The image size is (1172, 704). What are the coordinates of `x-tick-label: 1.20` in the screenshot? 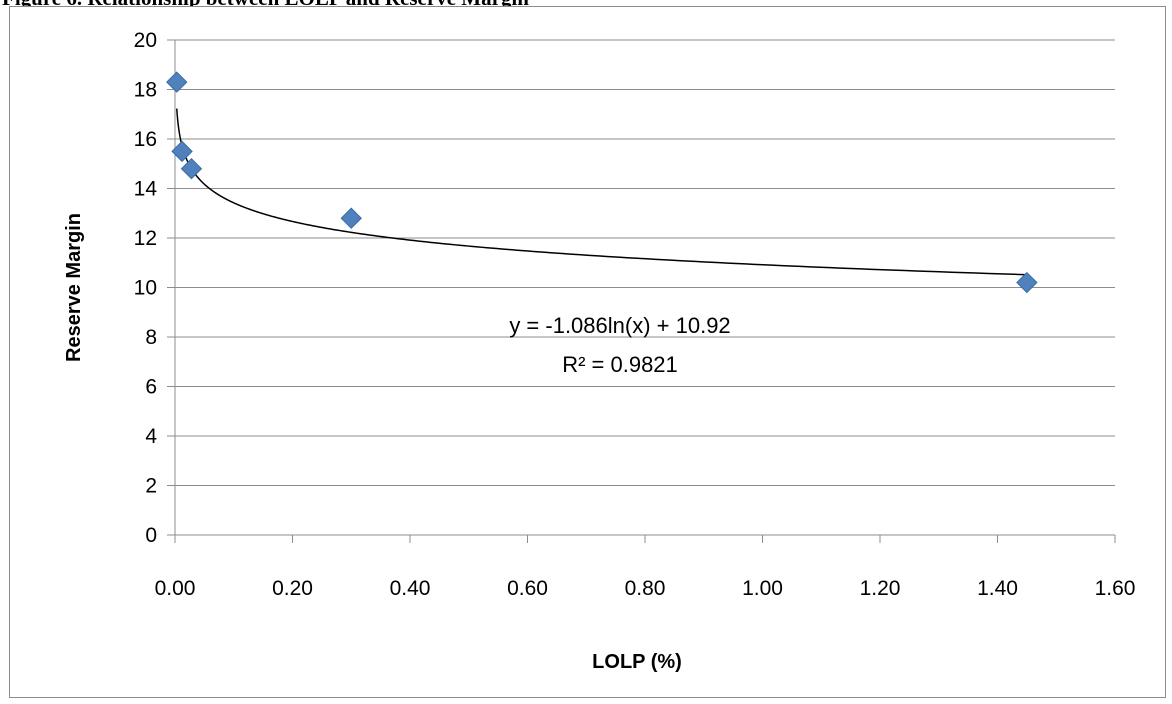 It's located at (880, 588).